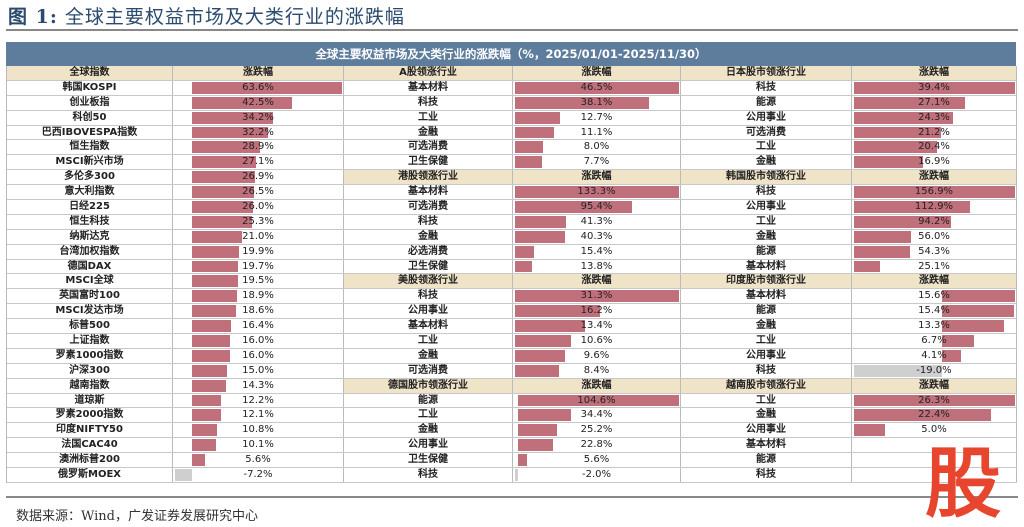  What do you see at coordinates (90, 445) in the screenshot?
I see `row-name: 法国CAC40` at bounding box center [90, 445].